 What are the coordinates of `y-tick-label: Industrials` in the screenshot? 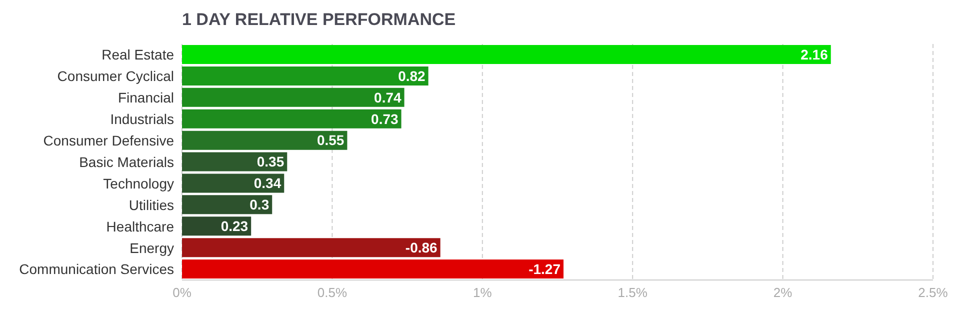 It's located at (142, 119).